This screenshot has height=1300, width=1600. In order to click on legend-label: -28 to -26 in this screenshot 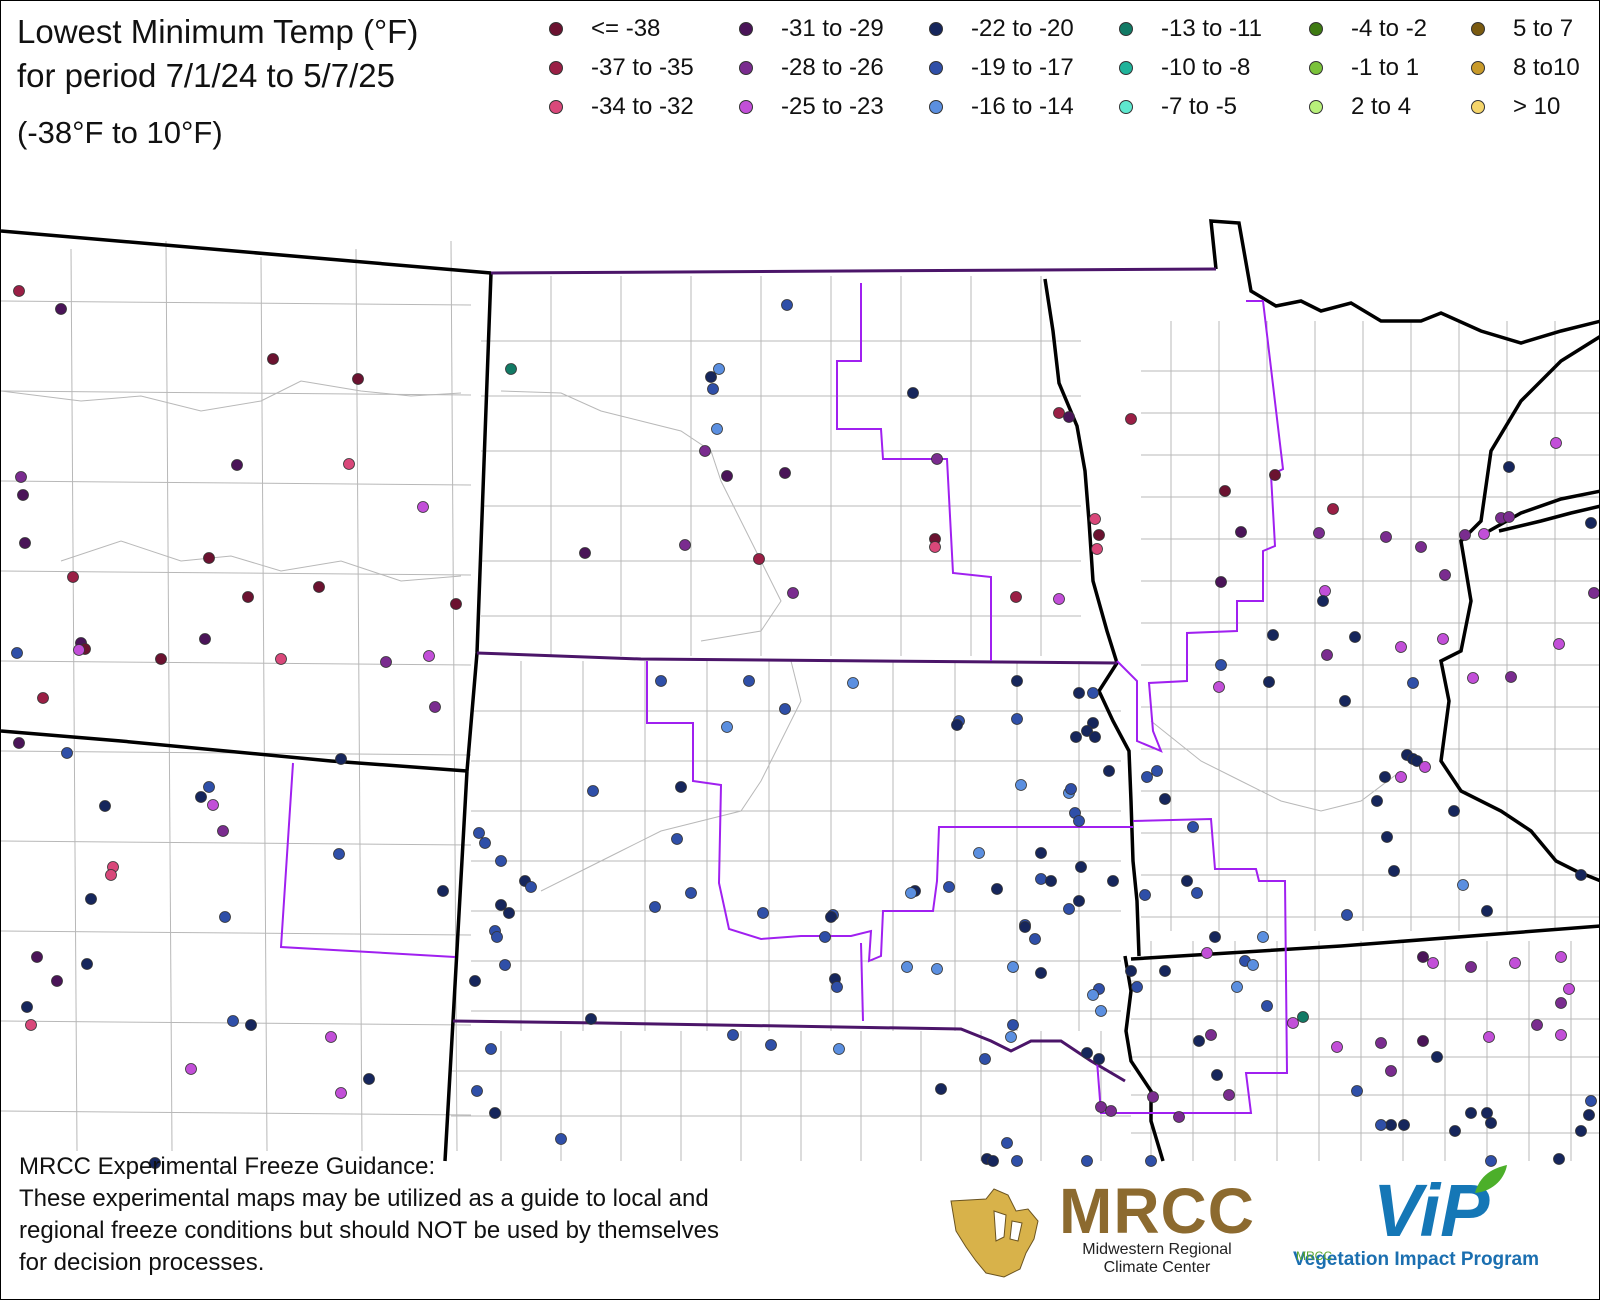, I will do `click(832, 67)`.